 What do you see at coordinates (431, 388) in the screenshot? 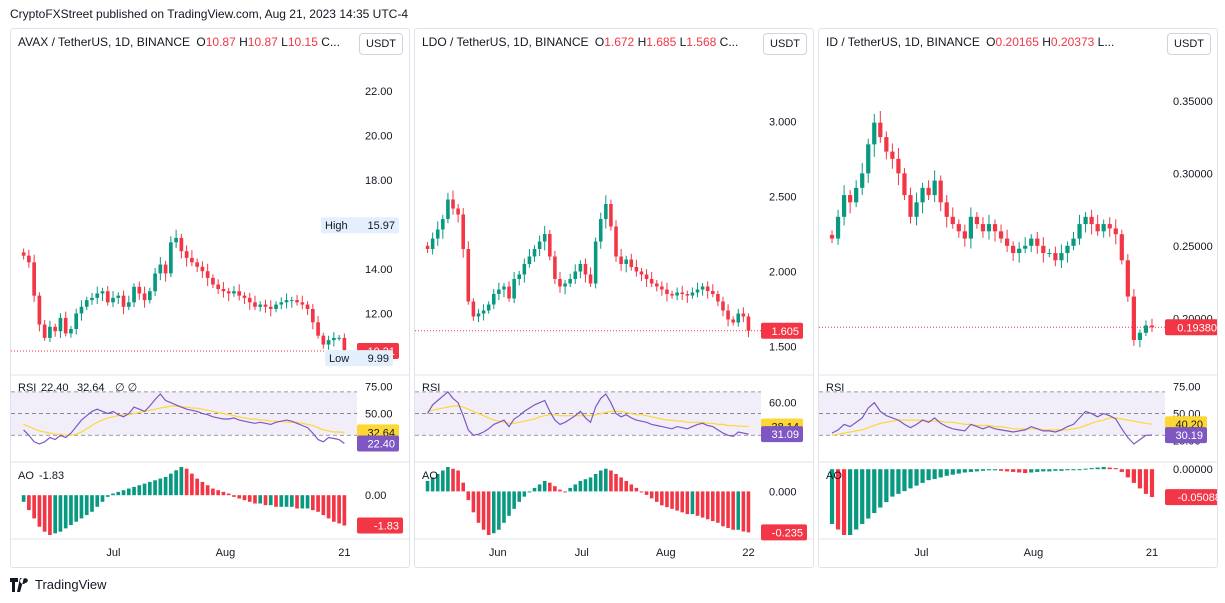
I see `rsi-label: RSI` at bounding box center [431, 388].